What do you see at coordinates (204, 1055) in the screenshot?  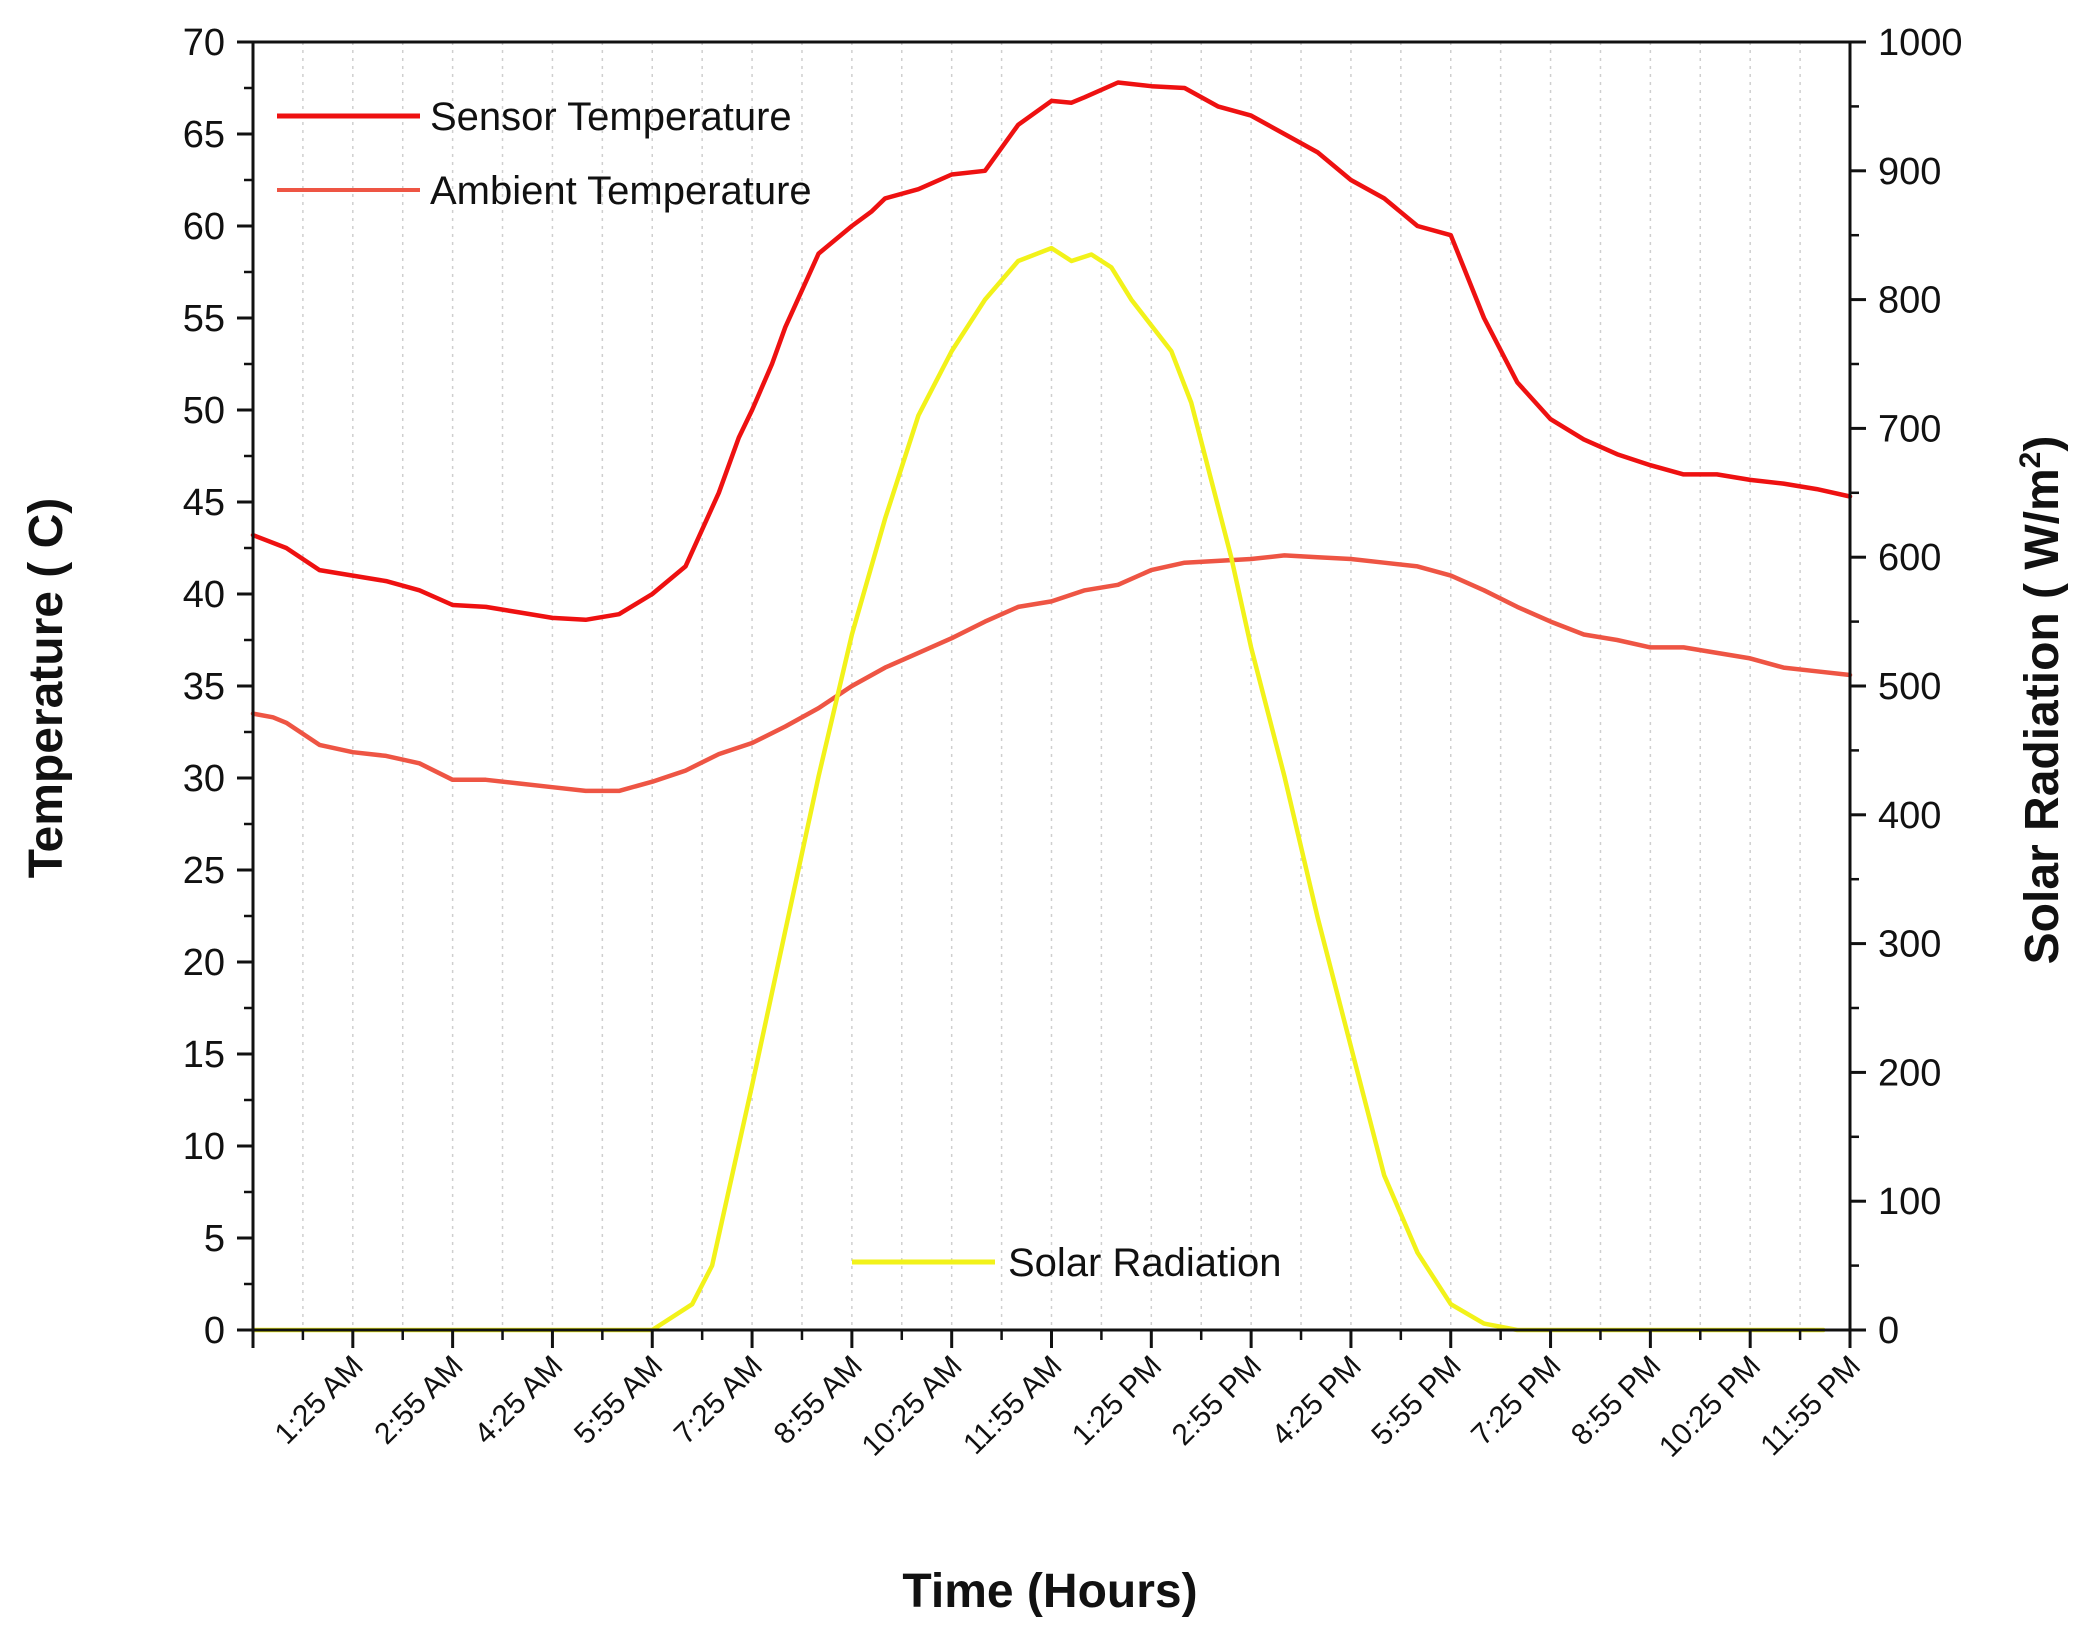 I see `y-tick-label-left: 15` at bounding box center [204, 1055].